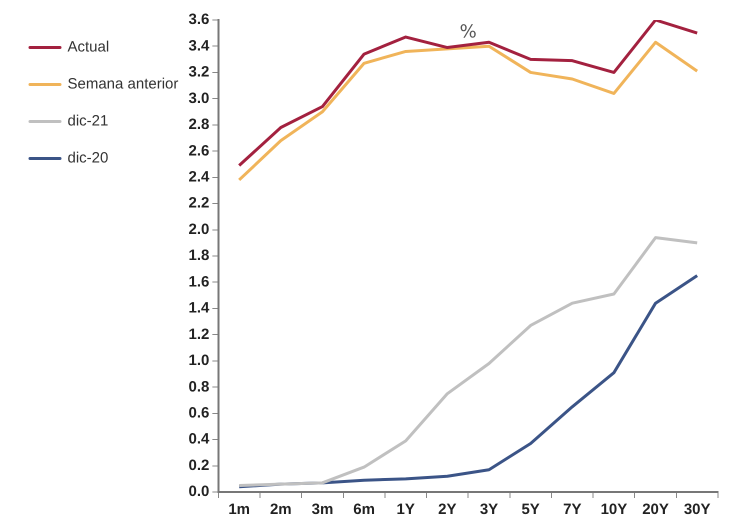 Image resolution: width=736 pixels, height=530 pixels. What do you see at coordinates (655, 509) in the screenshot?
I see `x-tick-label: 20Y` at bounding box center [655, 509].